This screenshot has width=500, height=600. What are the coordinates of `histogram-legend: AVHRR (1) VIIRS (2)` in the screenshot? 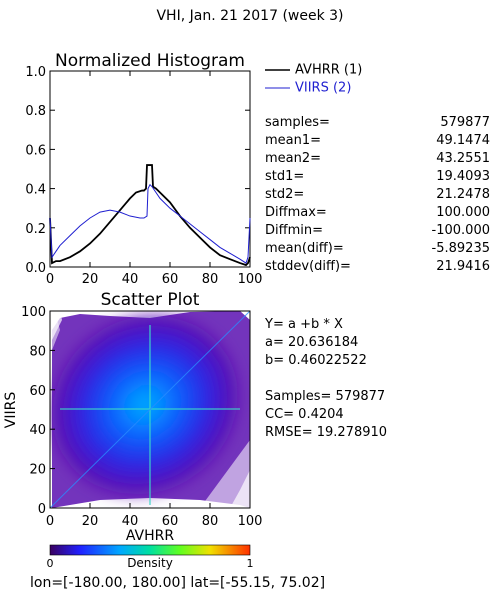 It's located at (313, 79).